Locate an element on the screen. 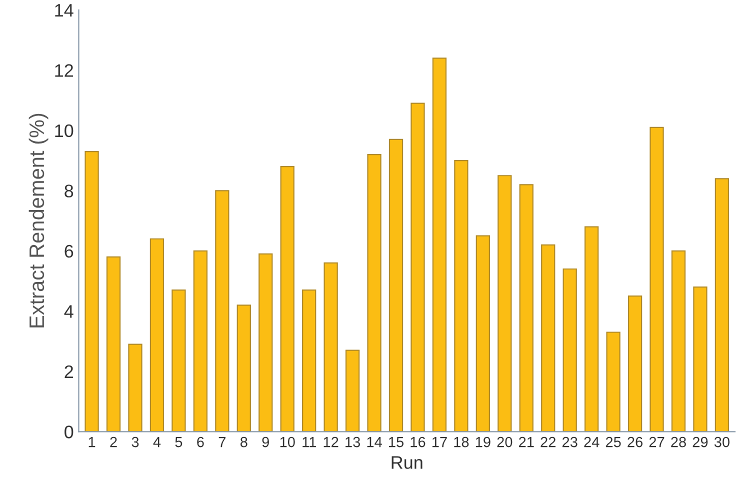 The height and width of the screenshot is (499, 750). x-tick-label: 14 is located at coordinates (374, 442).